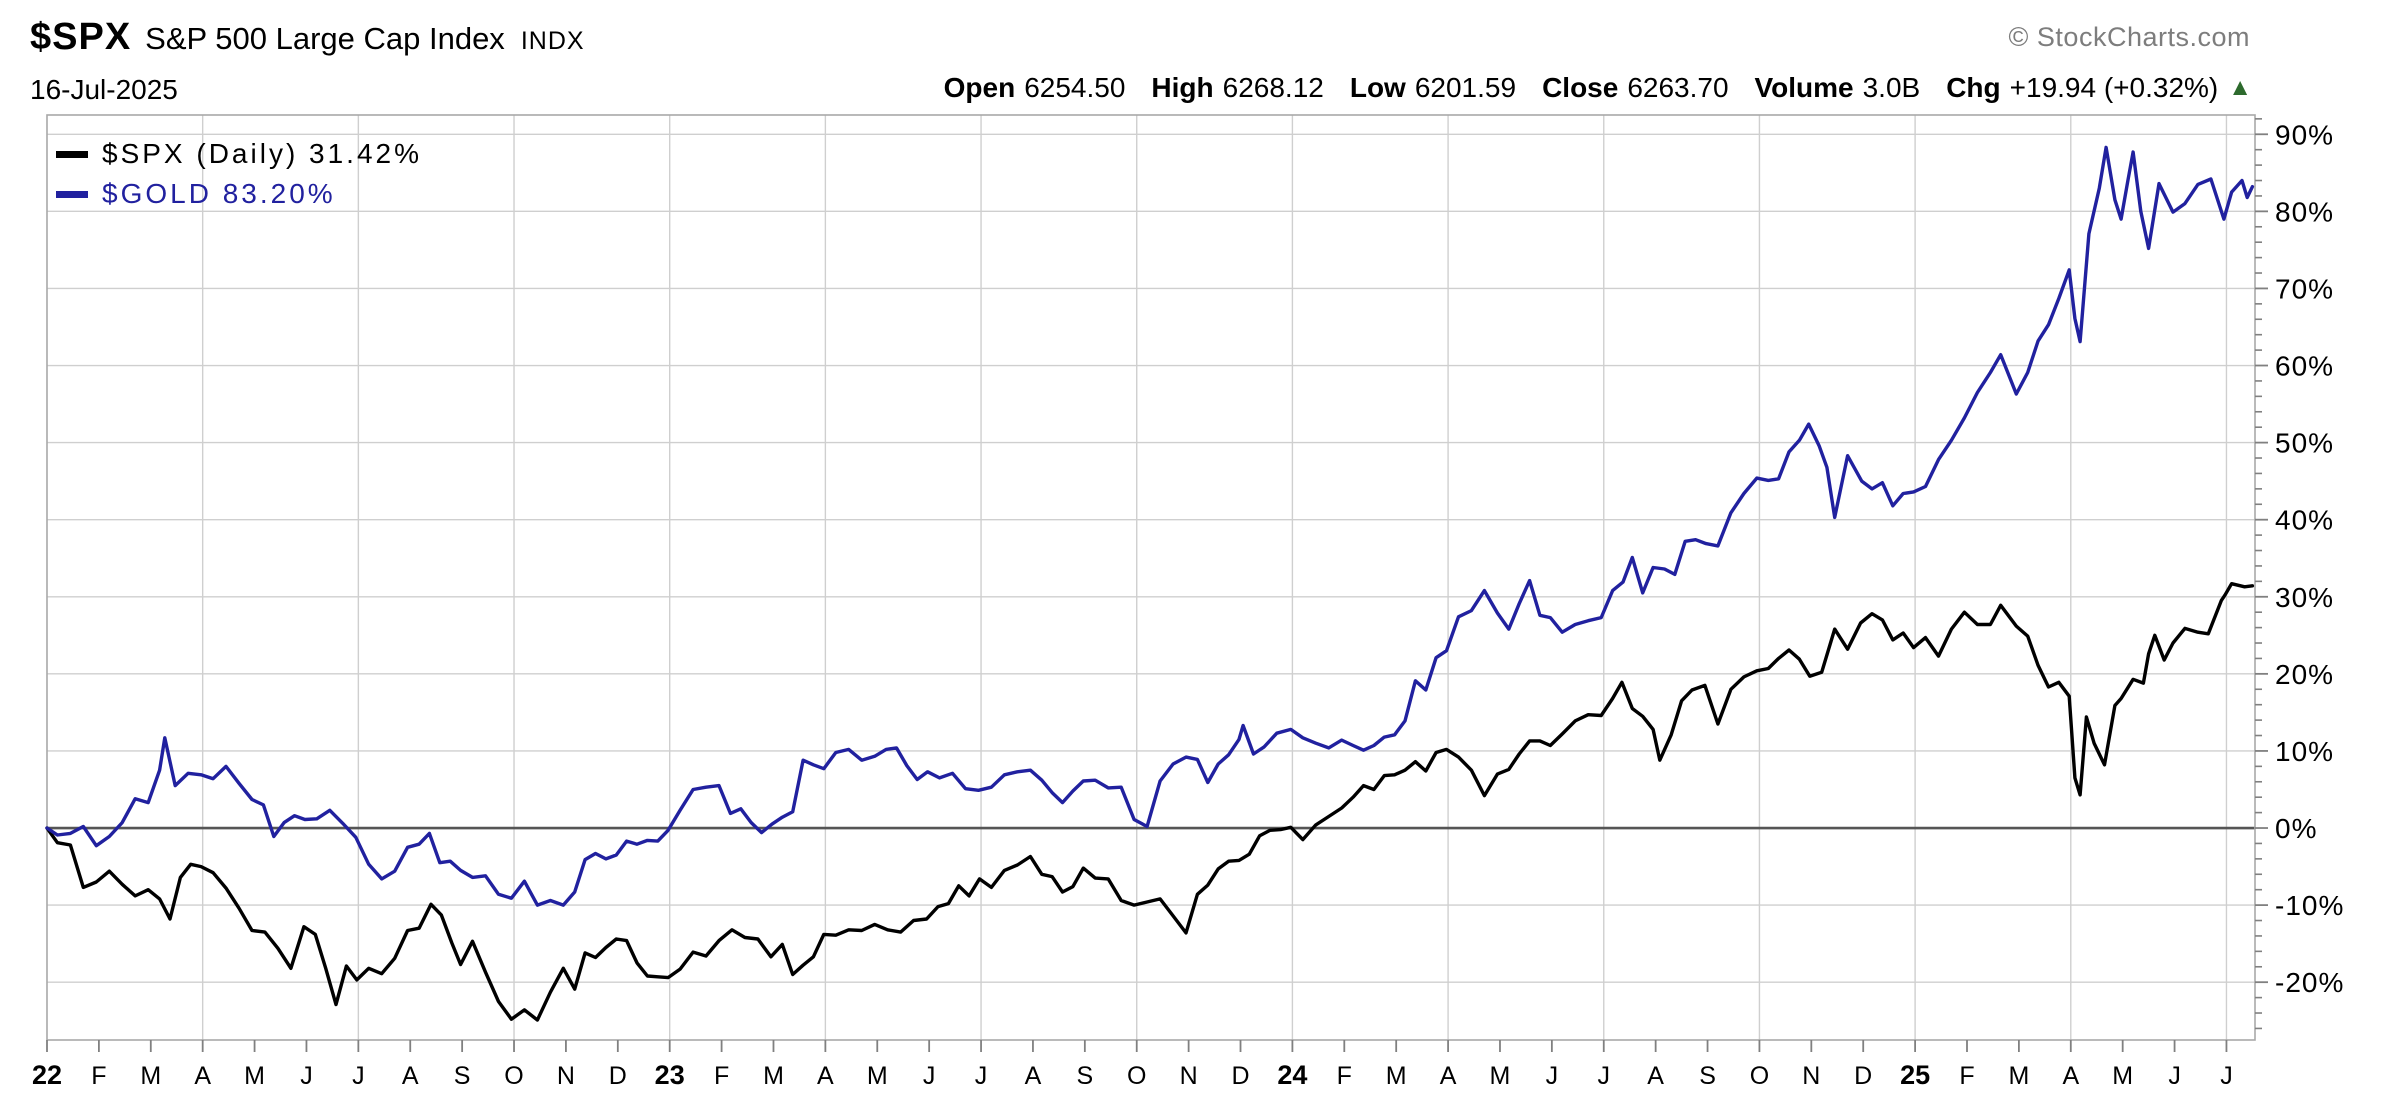 The image size is (2400, 1096). What do you see at coordinates (72, 154) in the screenshot?
I see `spx-line-swatch` at bounding box center [72, 154].